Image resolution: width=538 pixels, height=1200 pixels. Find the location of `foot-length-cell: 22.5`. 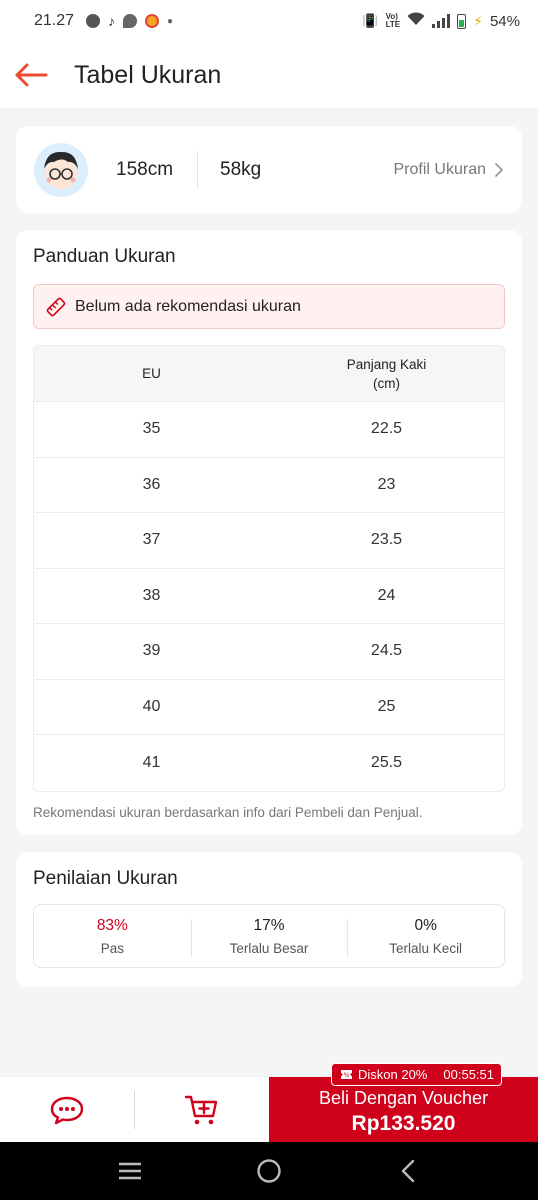

foot-length-cell: 22.5 is located at coordinates (386, 429).